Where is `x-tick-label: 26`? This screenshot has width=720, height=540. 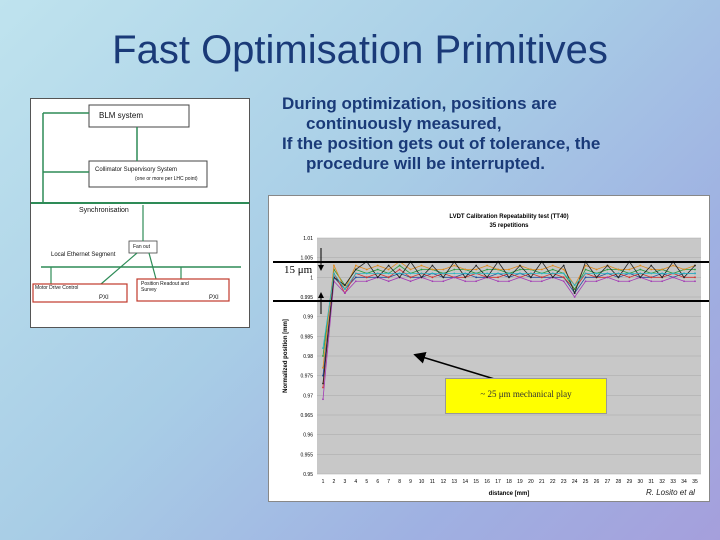 x-tick-label: 26 is located at coordinates (597, 482).